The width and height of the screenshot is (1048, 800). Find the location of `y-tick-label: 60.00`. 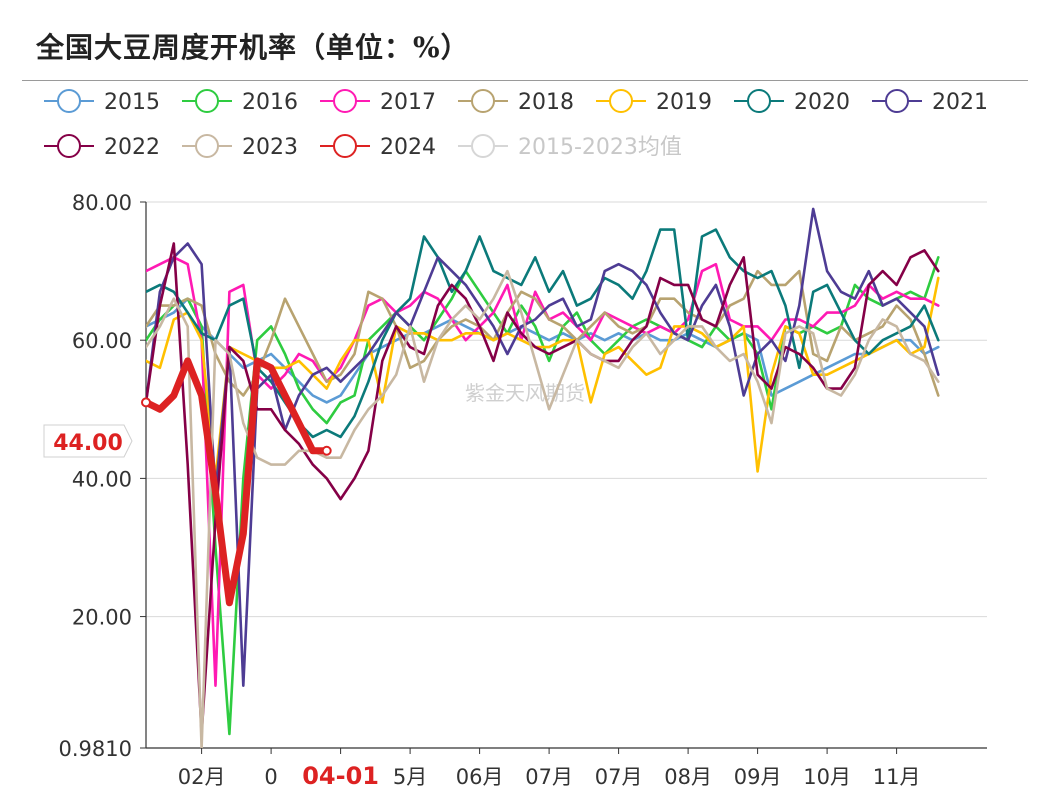

y-tick-label: 60.00 is located at coordinates (102, 341).